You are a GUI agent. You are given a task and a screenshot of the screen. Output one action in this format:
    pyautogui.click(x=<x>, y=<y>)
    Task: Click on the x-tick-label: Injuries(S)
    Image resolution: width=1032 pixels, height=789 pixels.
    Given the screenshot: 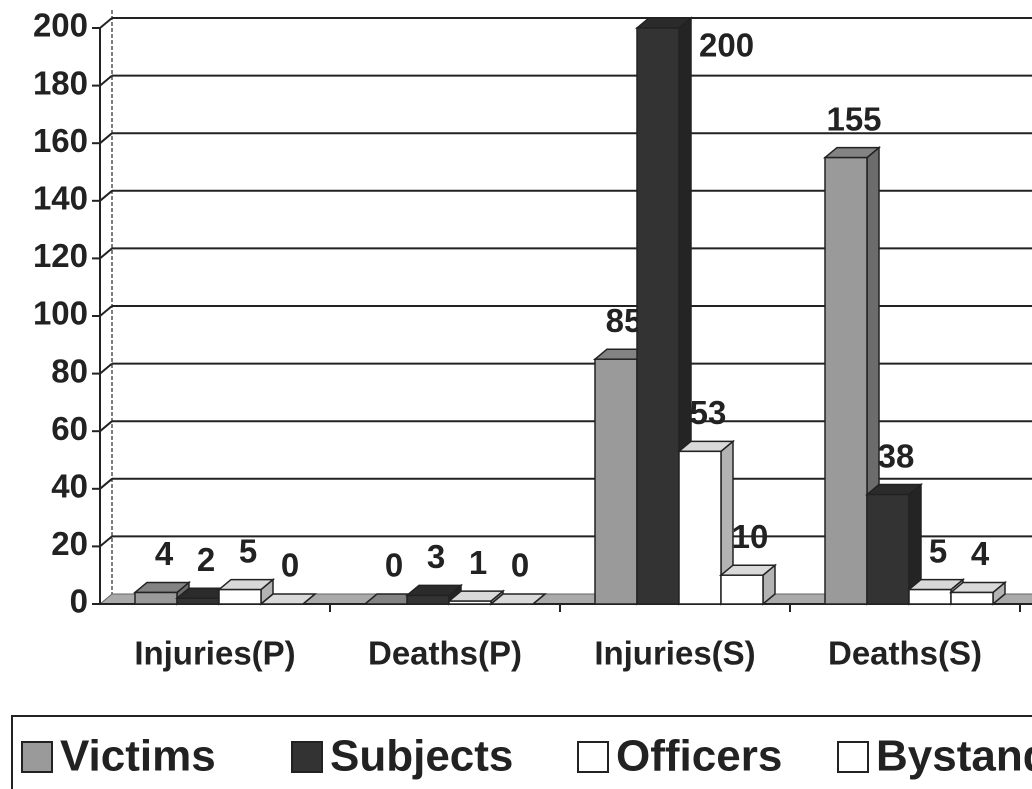 What is the action you would take?
    pyautogui.click(x=674, y=653)
    